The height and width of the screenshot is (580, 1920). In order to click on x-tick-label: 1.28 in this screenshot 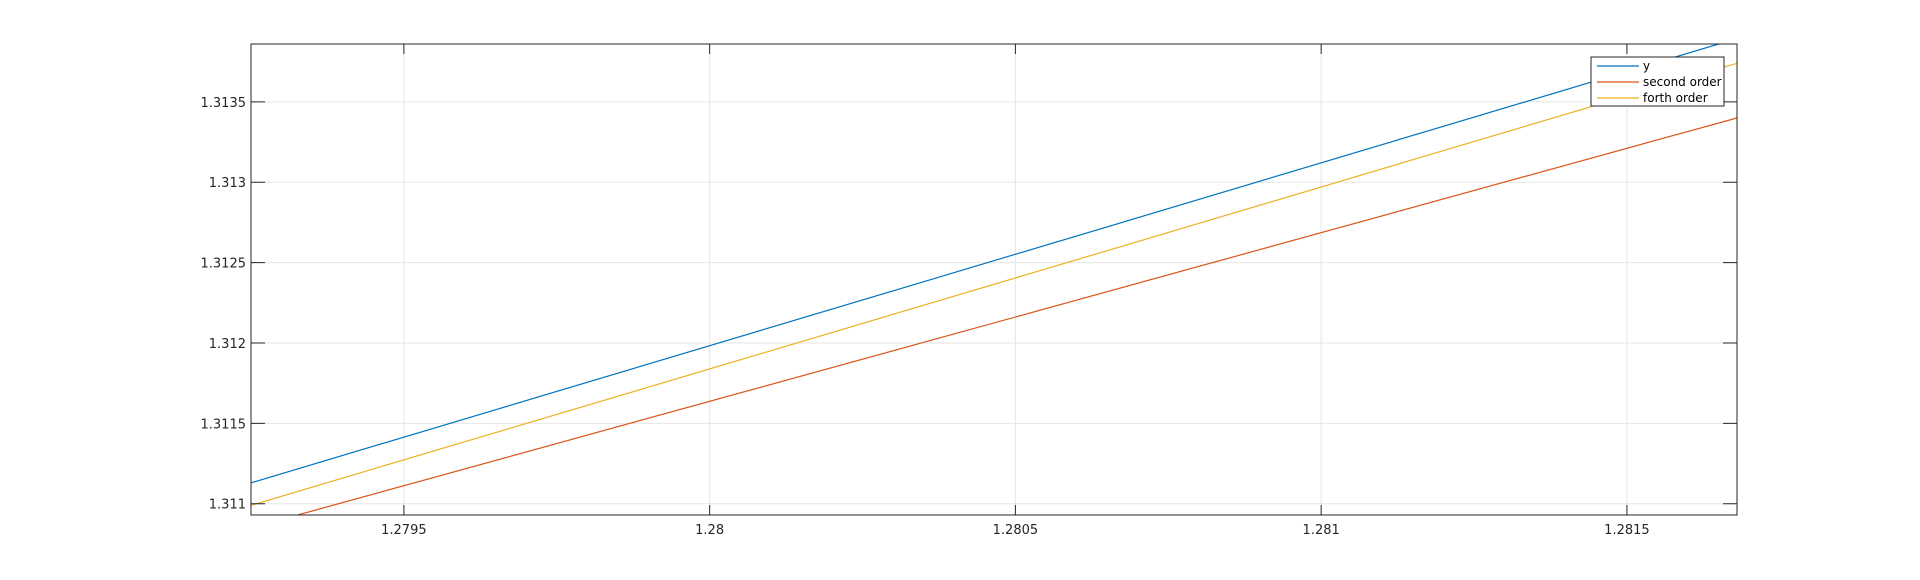, I will do `click(709, 530)`.